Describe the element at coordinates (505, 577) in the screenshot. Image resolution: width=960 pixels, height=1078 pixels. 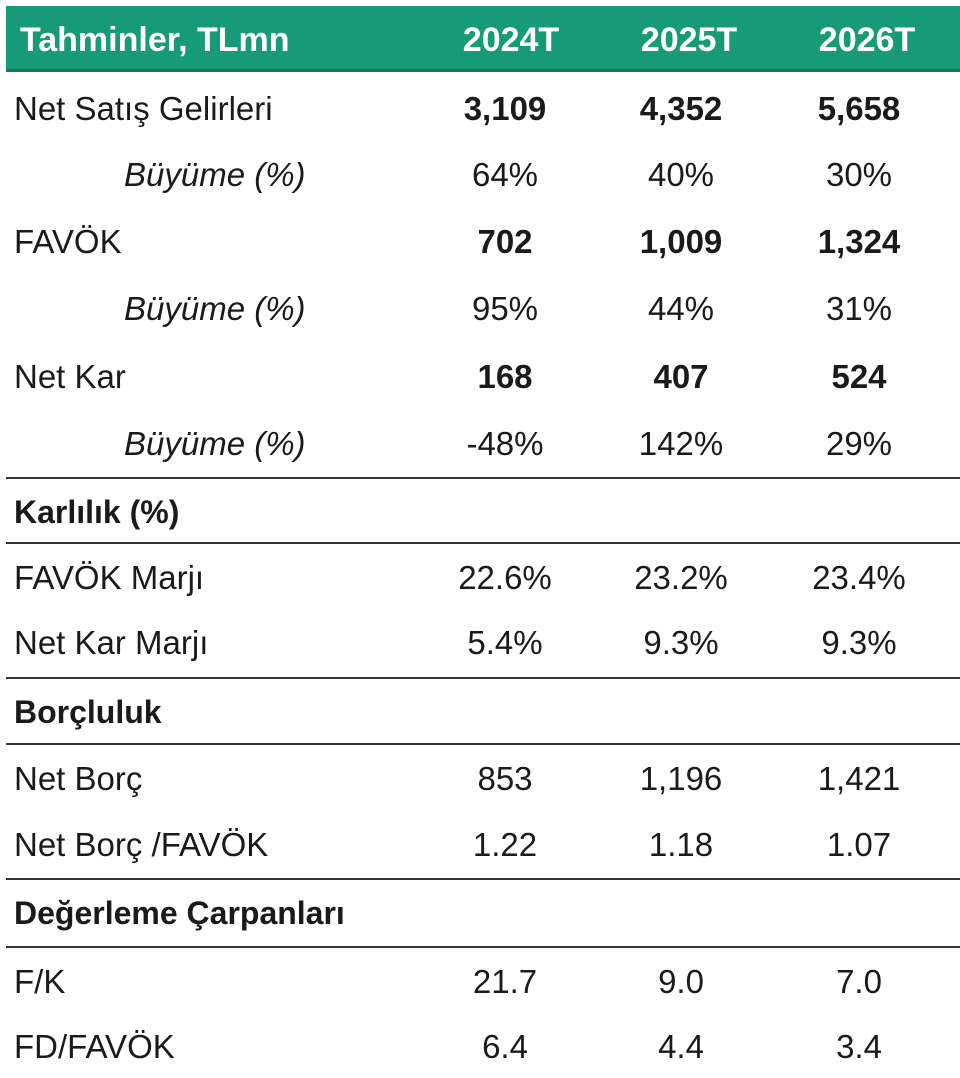
I see `row-value-2024: 22.6%` at that location.